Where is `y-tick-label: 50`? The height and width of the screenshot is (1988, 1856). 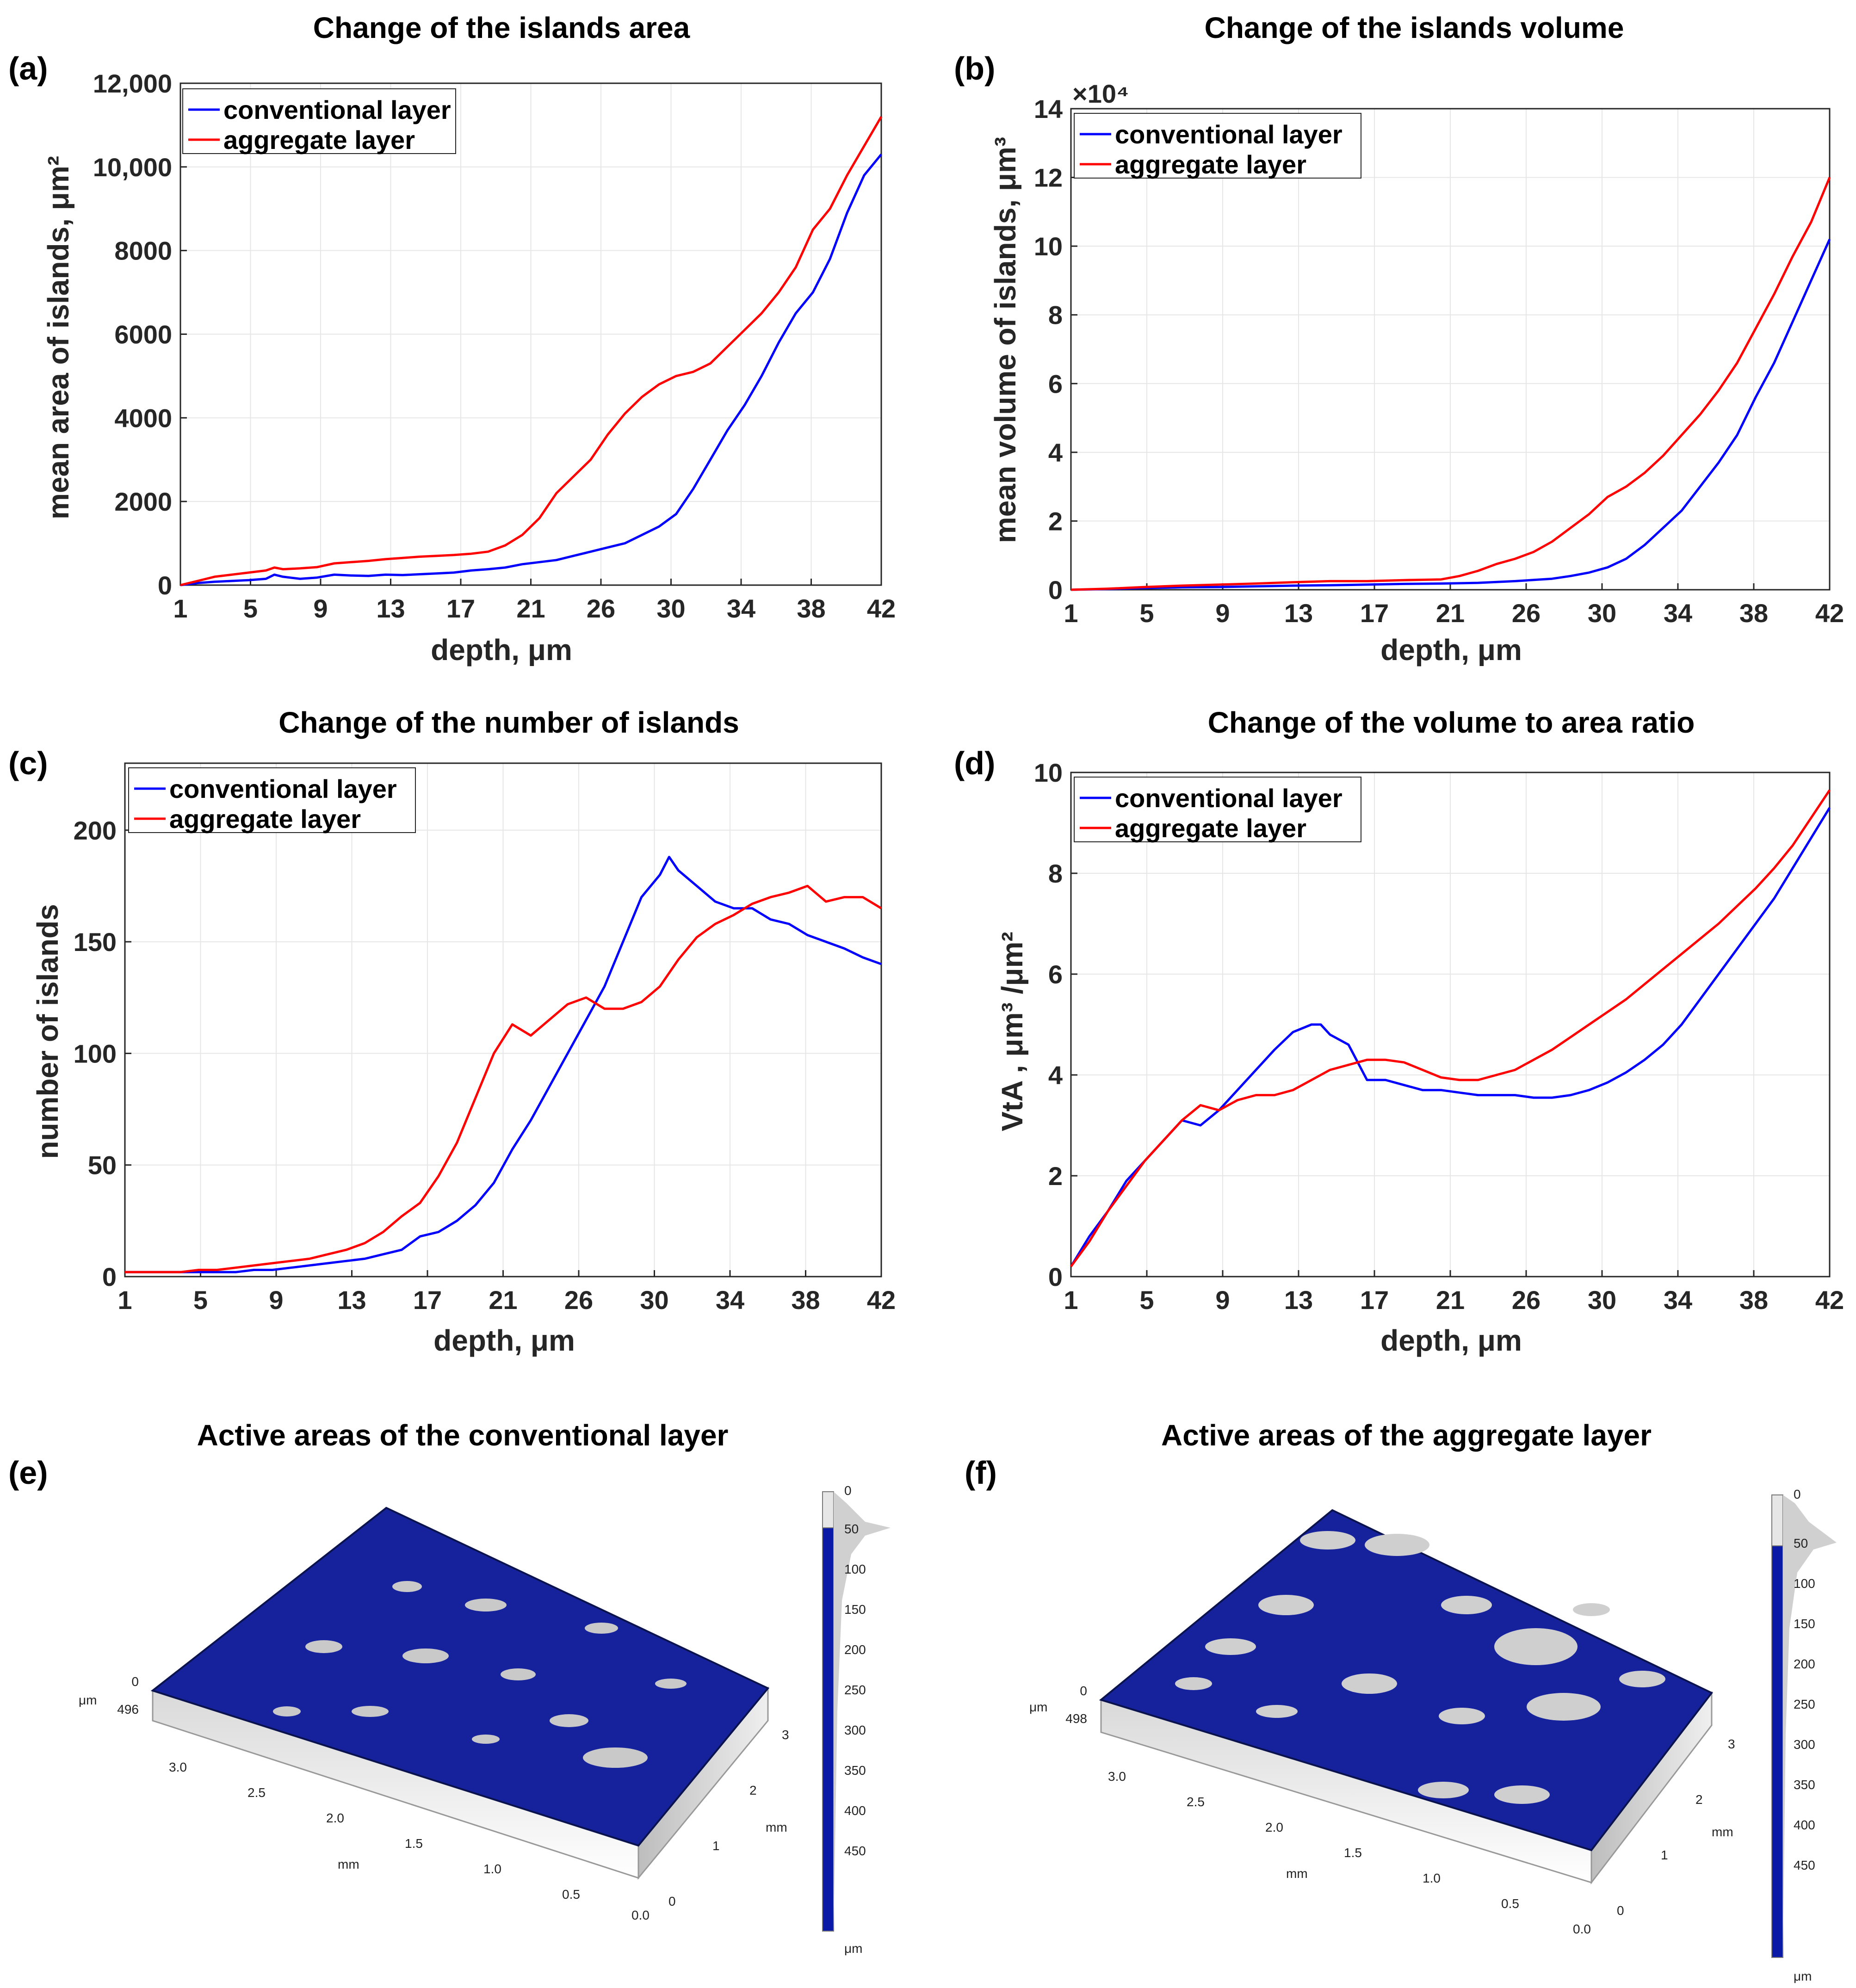
y-tick-label: 50 is located at coordinates (102, 1165).